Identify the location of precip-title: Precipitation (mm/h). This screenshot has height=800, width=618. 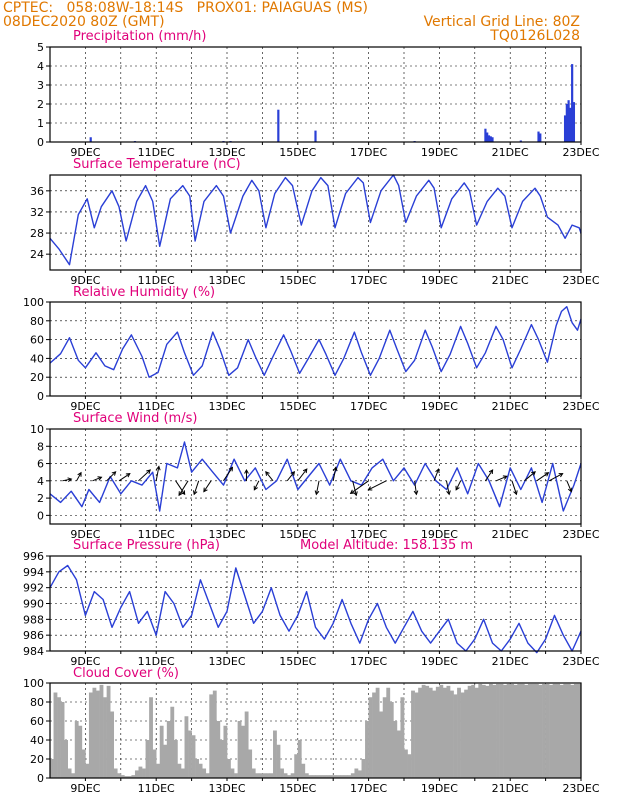
(139, 36).